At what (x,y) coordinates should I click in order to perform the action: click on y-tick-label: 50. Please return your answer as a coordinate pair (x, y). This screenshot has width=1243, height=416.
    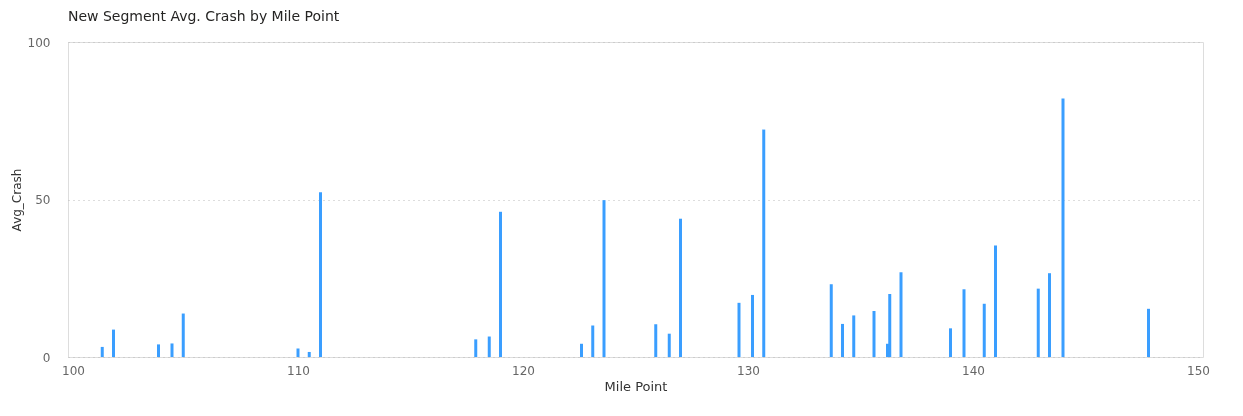
    Looking at the image, I should click on (43, 200).